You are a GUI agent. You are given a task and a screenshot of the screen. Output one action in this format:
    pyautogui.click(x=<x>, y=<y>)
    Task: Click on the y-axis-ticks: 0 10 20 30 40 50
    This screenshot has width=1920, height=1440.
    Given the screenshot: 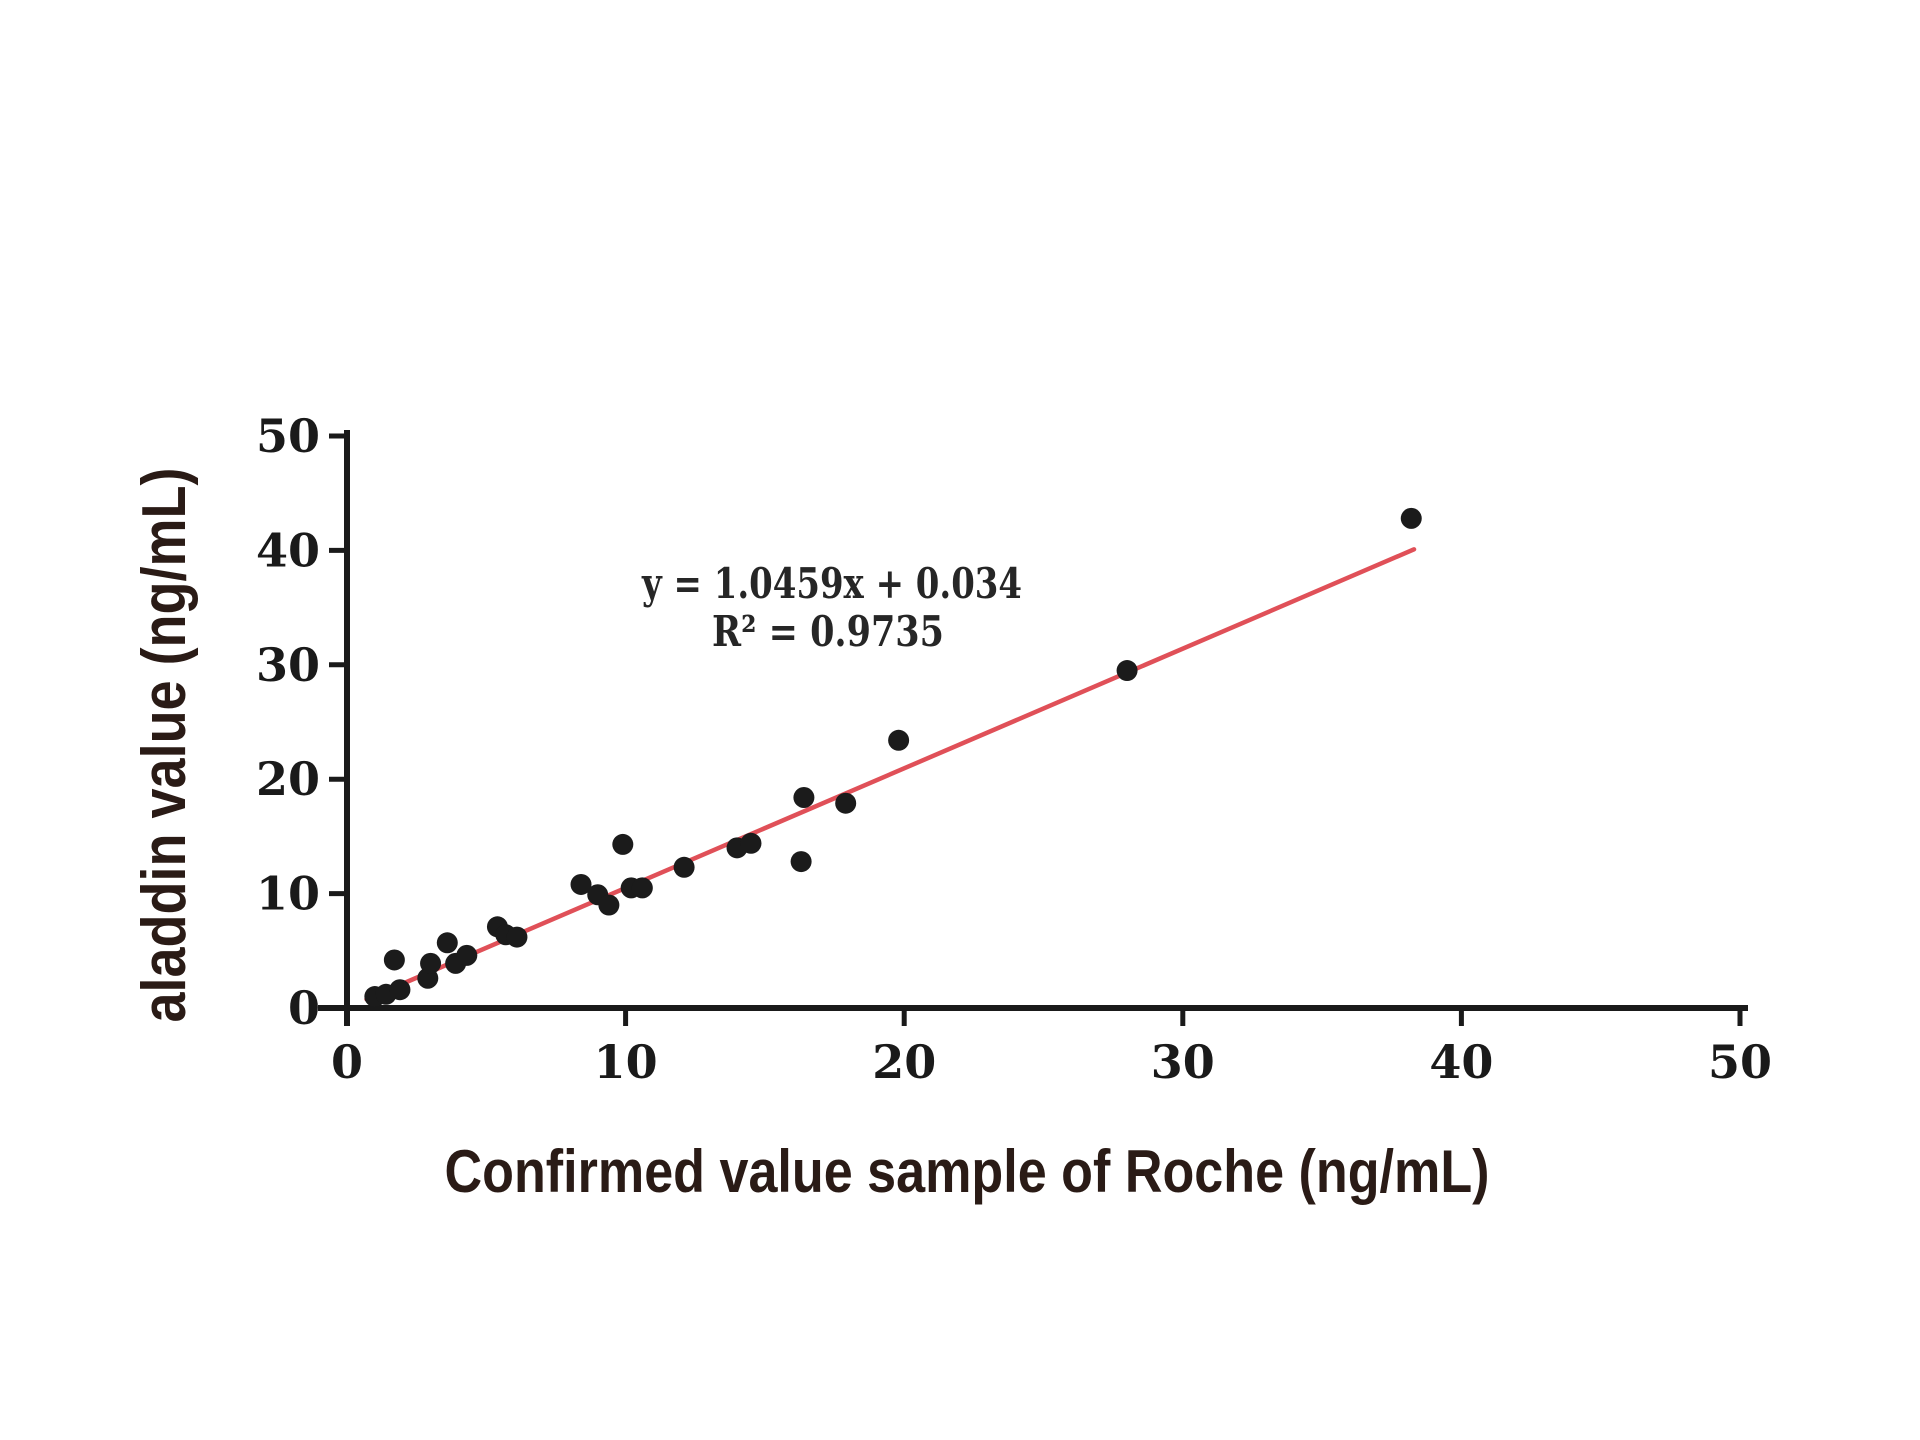 What is the action you would take?
    pyautogui.click(x=301, y=722)
    